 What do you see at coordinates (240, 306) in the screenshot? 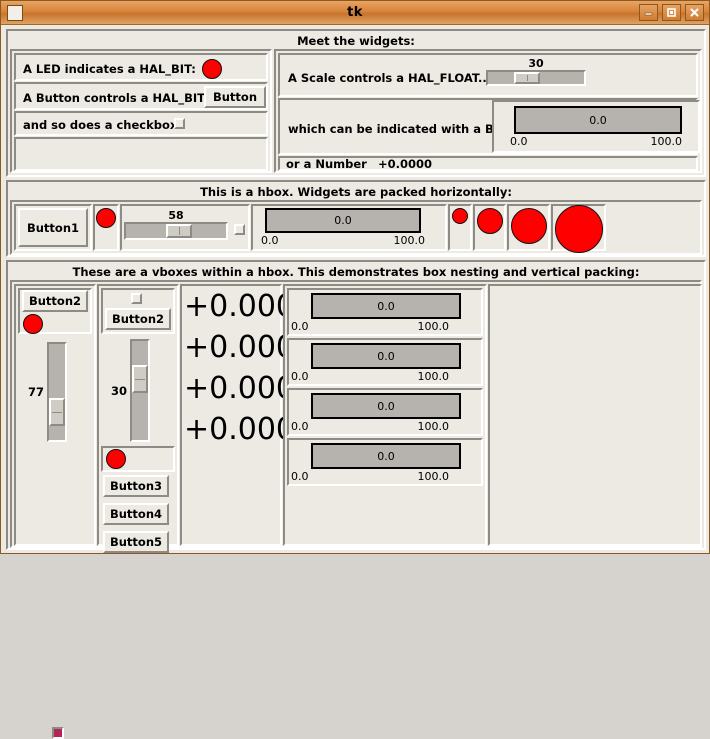
I see `col3-number-1: +0.000` at bounding box center [240, 306].